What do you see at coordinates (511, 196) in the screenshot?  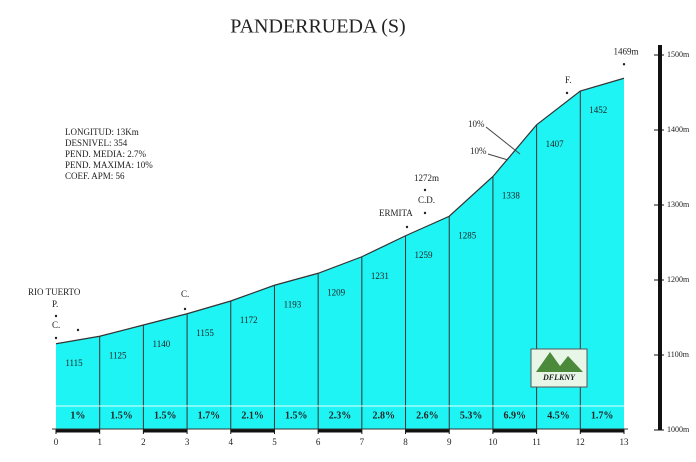 I see `altitude-label: 1338` at bounding box center [511, 196].